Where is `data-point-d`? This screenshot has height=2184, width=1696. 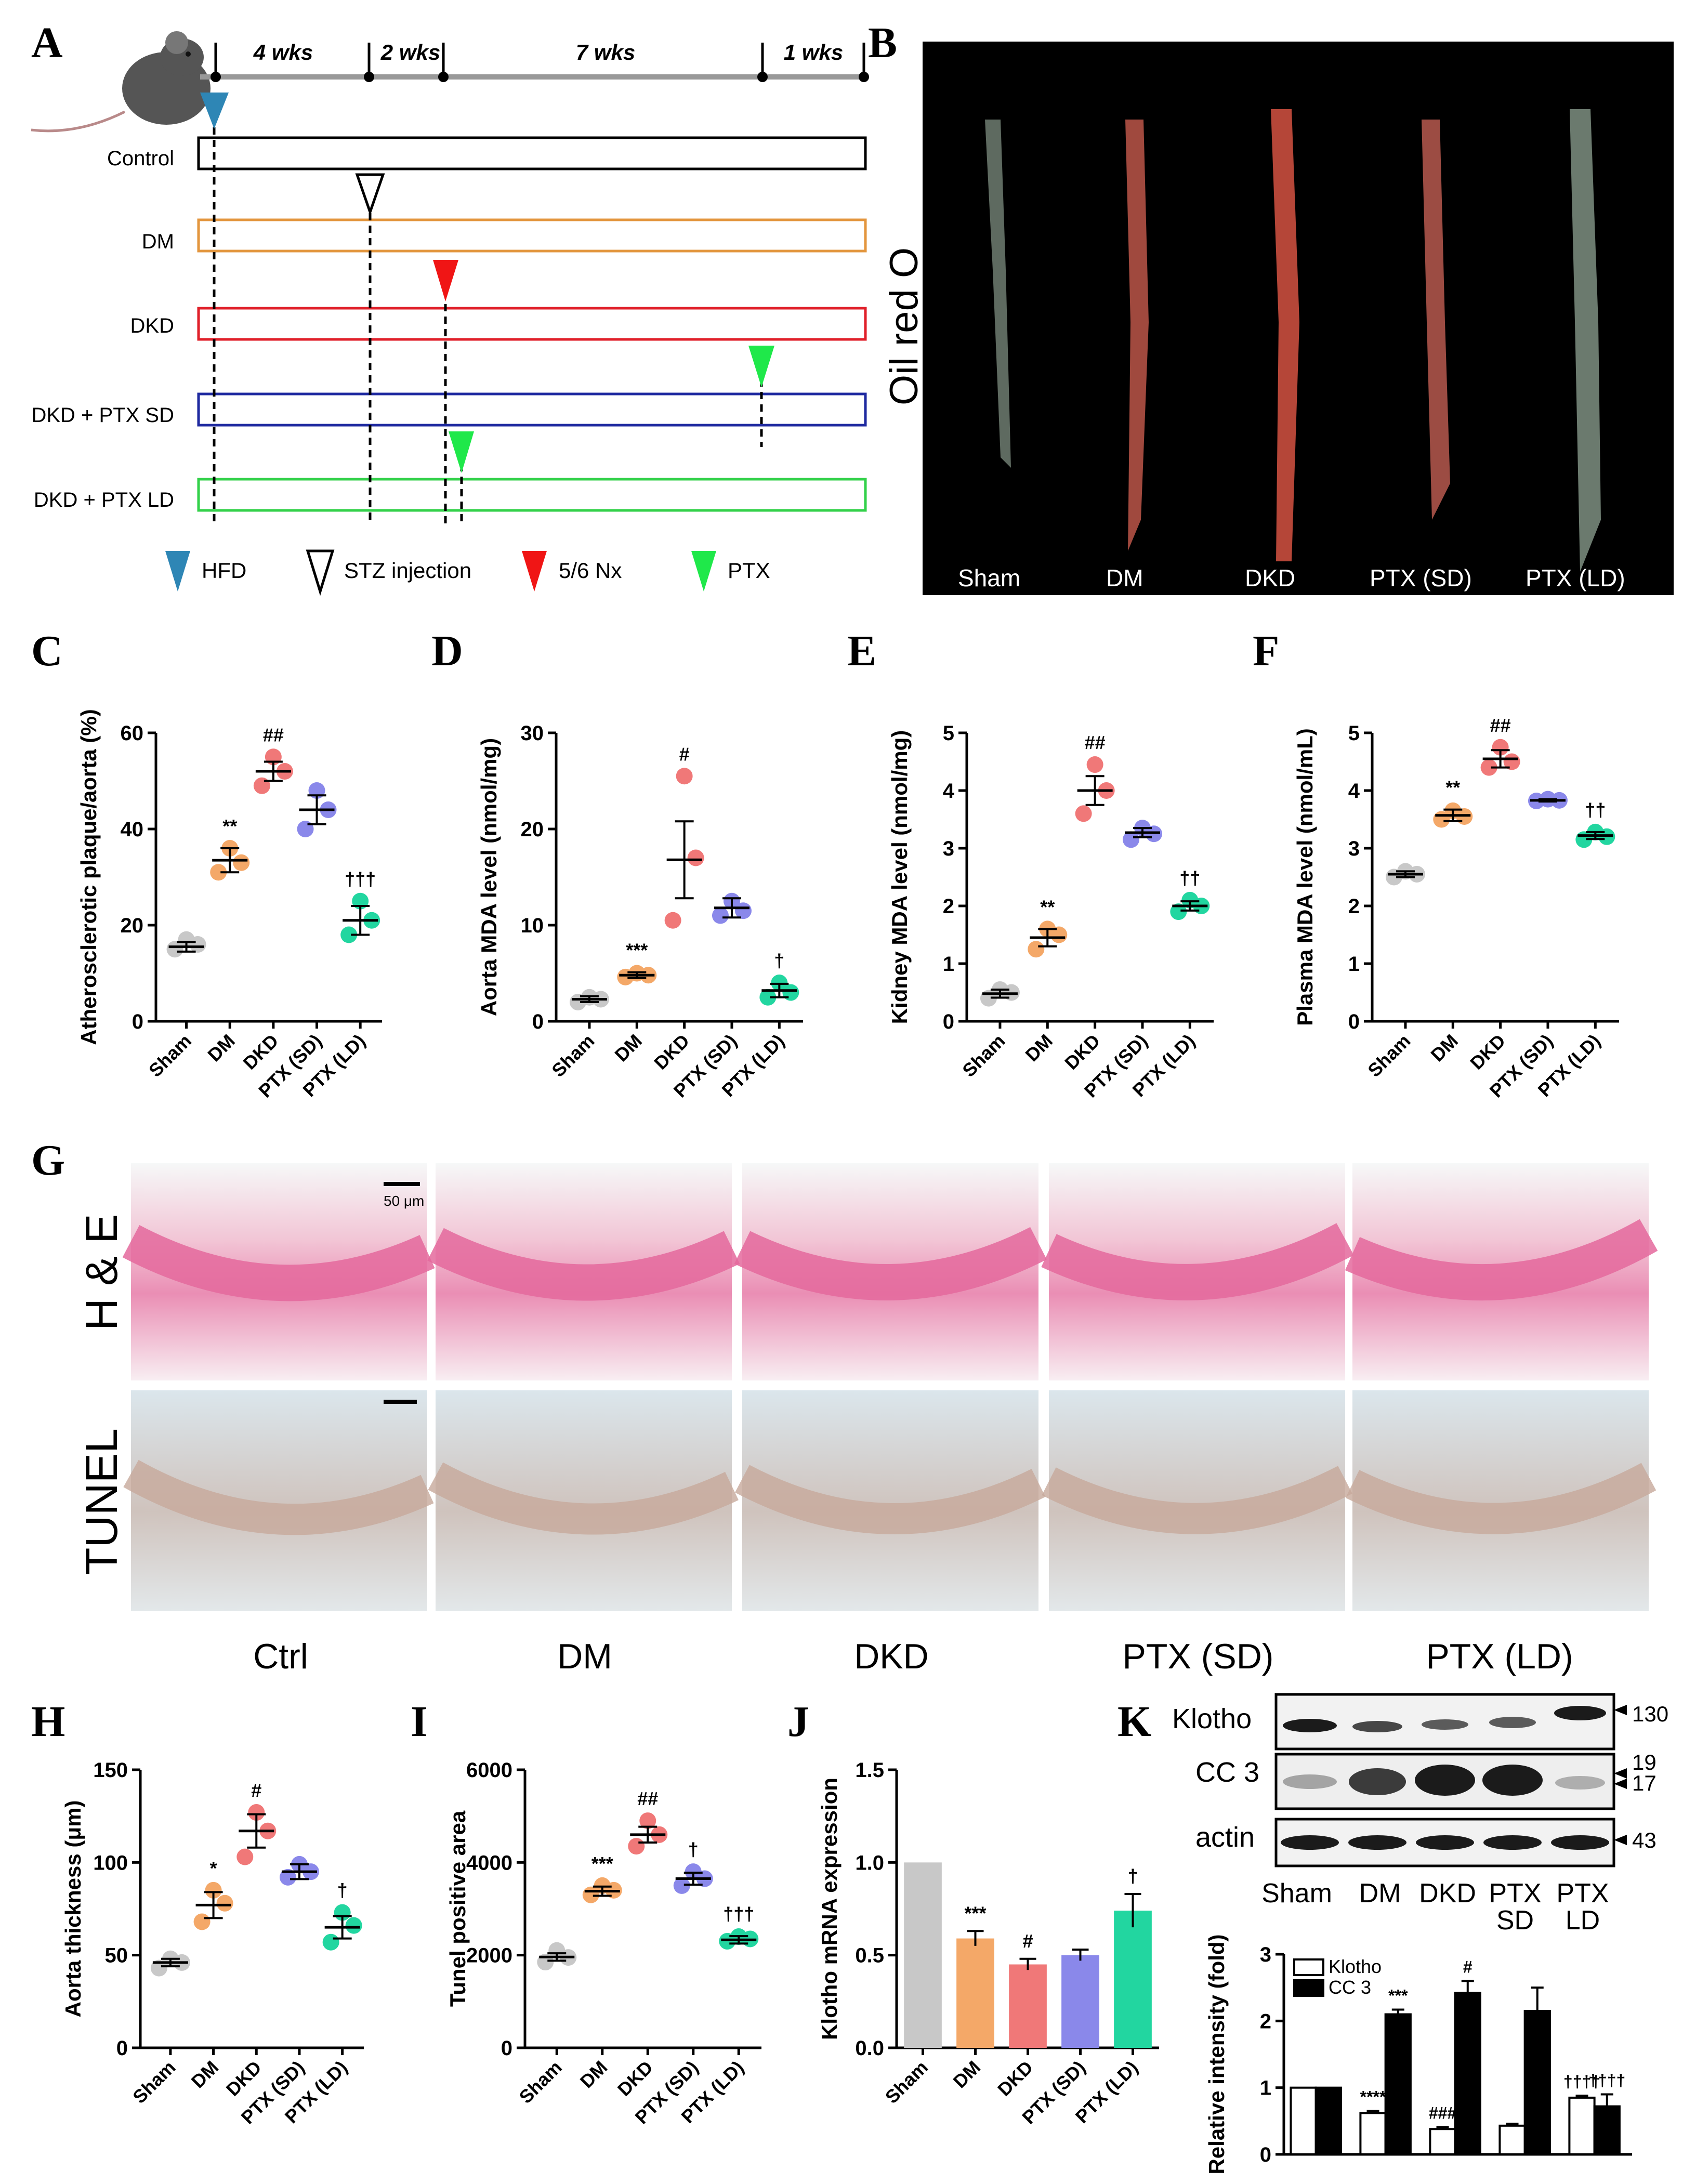
data-point-d is located at coordinates (768, 998).